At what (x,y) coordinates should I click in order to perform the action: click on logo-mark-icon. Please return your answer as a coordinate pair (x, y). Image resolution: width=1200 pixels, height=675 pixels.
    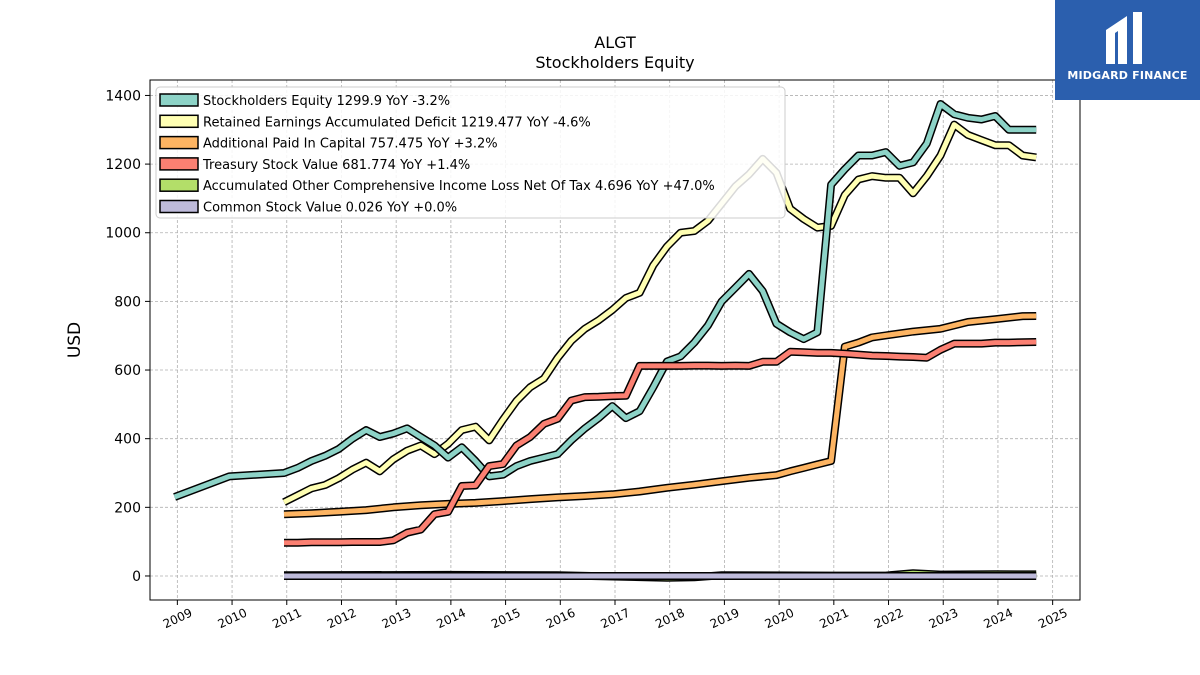
    Looking at the image, I should click on (1124, 38).